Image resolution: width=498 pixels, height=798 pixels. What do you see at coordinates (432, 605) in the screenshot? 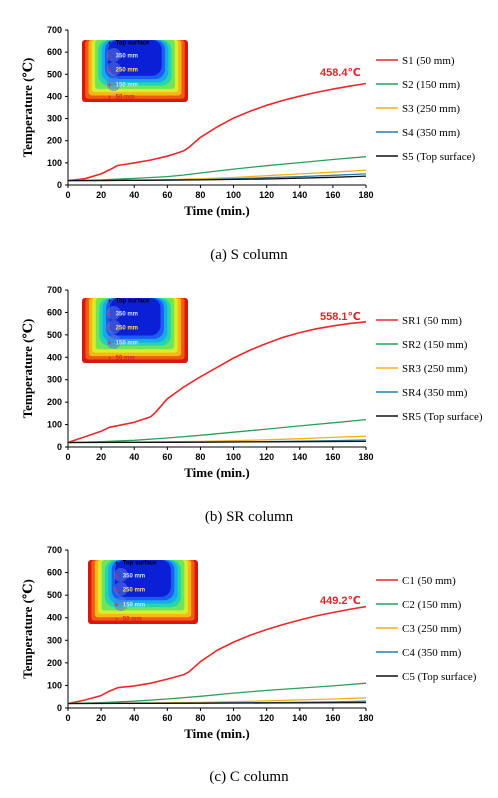
I see `legend-label: C2 (150 mm)` at bounding box center [432, 605].